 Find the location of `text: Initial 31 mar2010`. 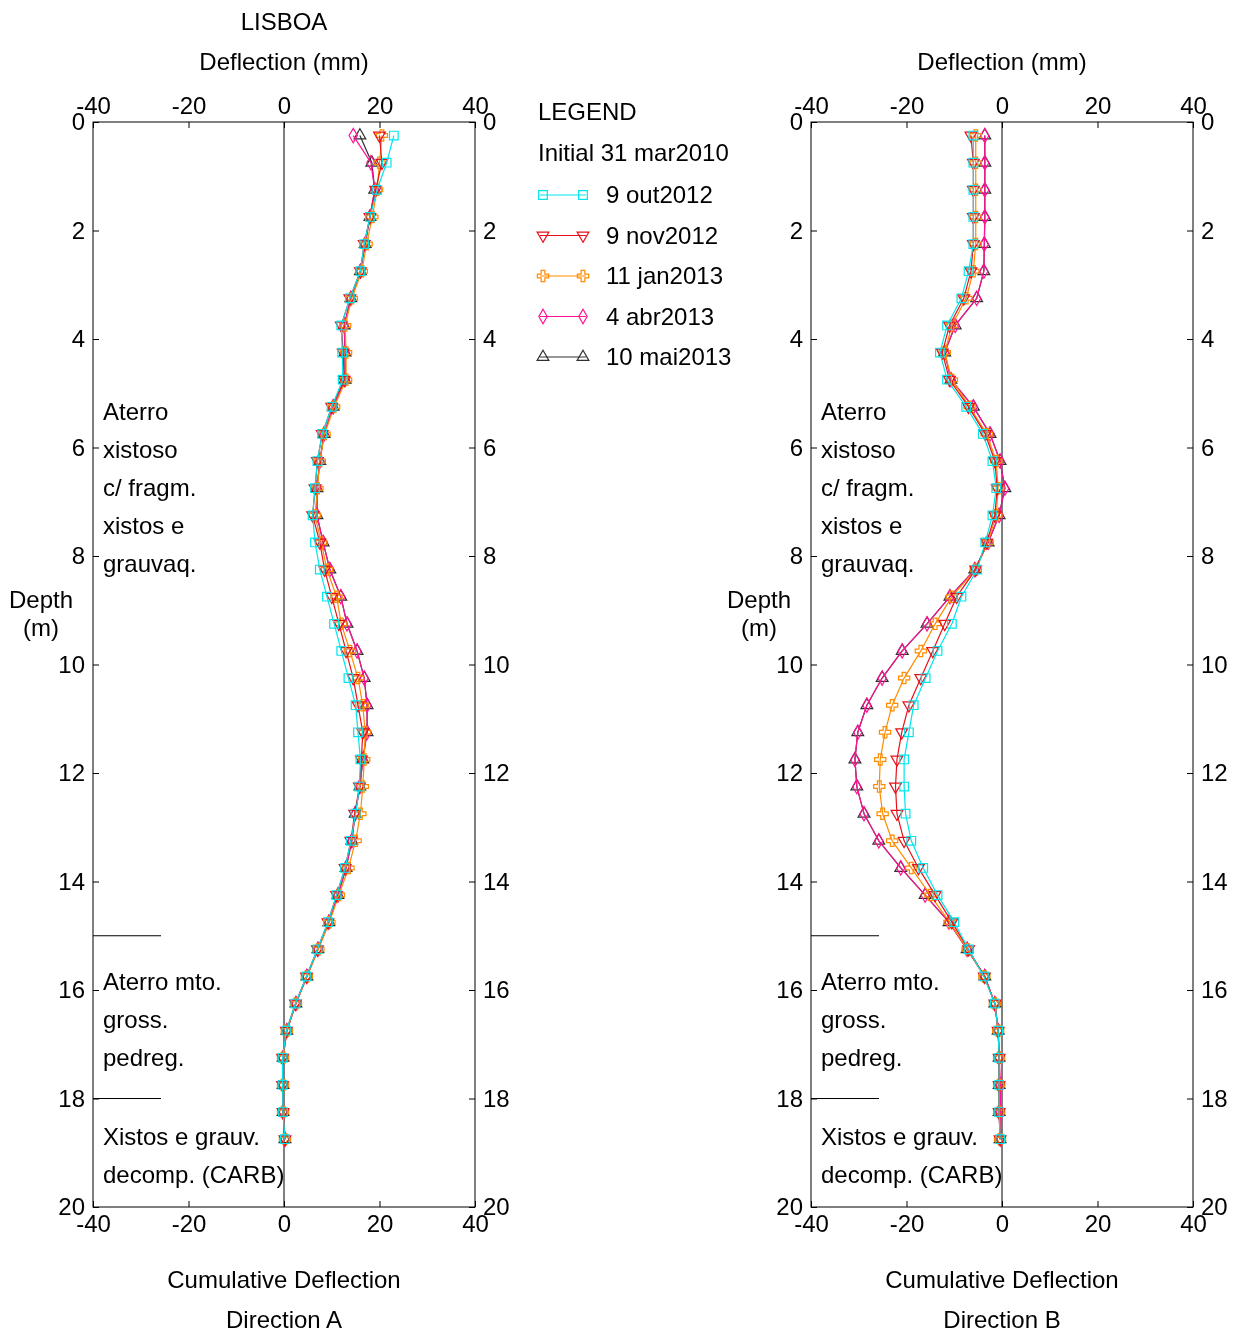

text: Initial 31 mar2010 is located at coordinates (633, 152).